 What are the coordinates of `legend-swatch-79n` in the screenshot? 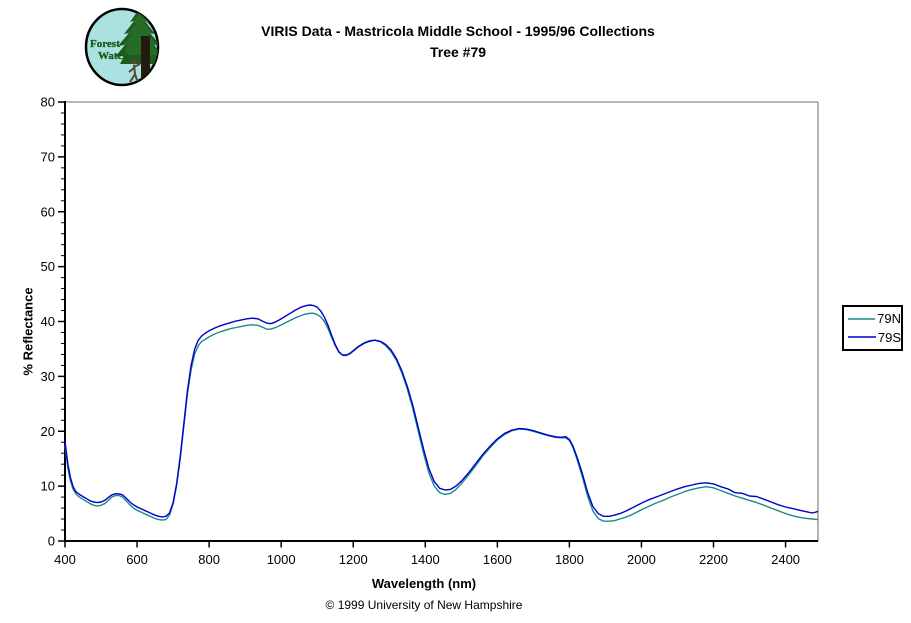 It's located at (862, 319).